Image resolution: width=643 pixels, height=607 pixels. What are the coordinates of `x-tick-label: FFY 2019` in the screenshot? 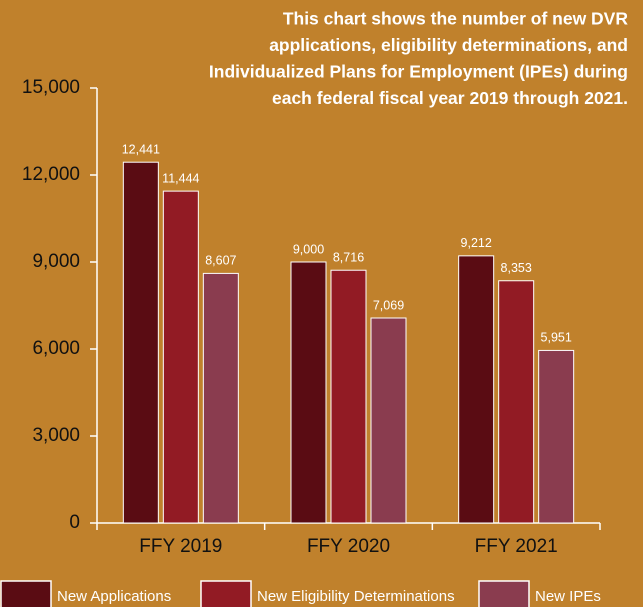 It's located at (180, 546).